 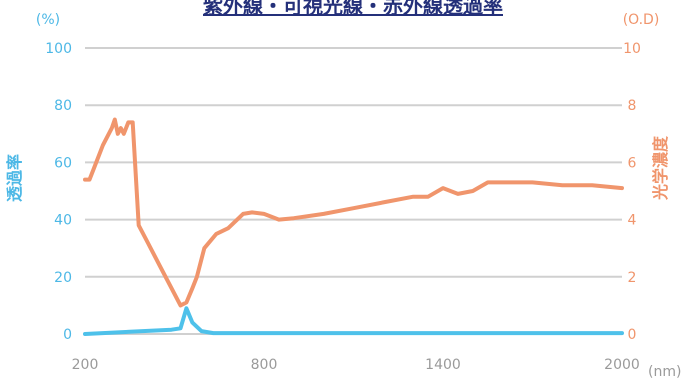 What do you see at coordinates (632, 335) in the screenshot?
I see `right-tick-label: 0` at bounding box center [632, 335].